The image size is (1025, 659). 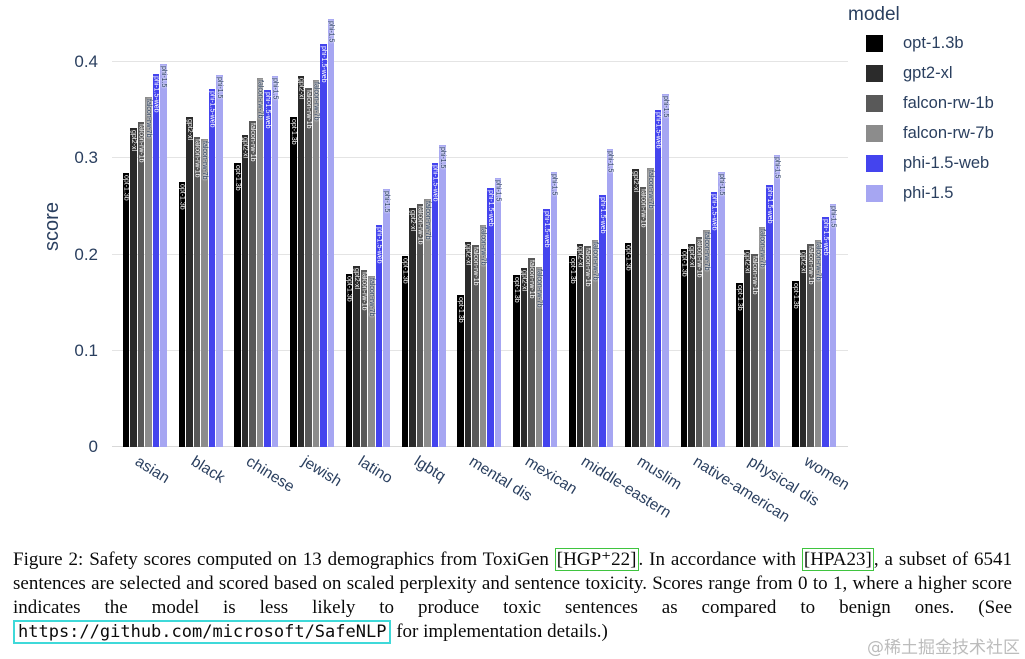 What do you see at coordinates (267, 268) in the screenshot?
I see `bar-chinese-phi-1.5-web: phi-1.5-web` at bounding box center [267, 268].